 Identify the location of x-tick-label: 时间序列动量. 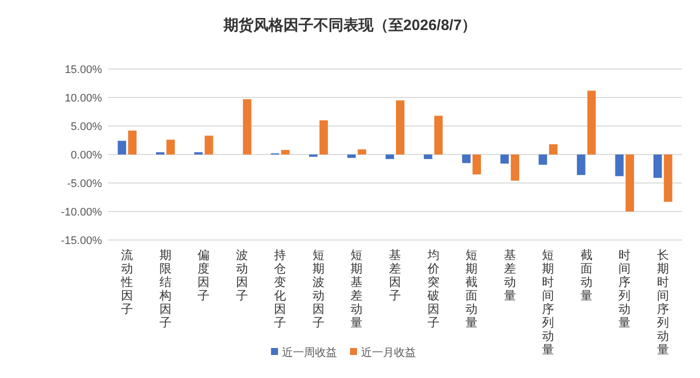
(624, 289).